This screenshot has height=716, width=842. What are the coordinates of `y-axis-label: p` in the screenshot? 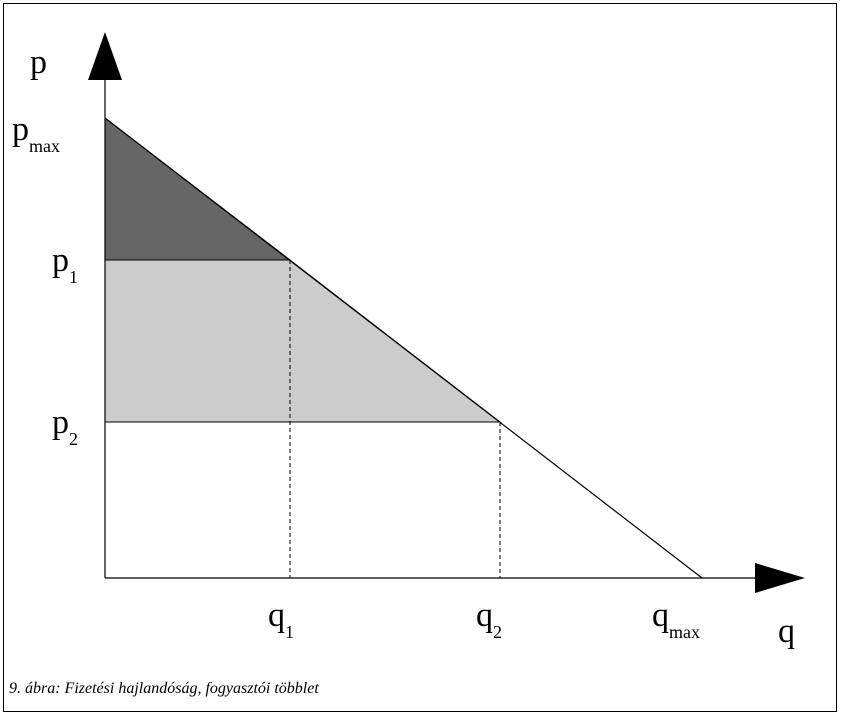 It's located at (38, 62).